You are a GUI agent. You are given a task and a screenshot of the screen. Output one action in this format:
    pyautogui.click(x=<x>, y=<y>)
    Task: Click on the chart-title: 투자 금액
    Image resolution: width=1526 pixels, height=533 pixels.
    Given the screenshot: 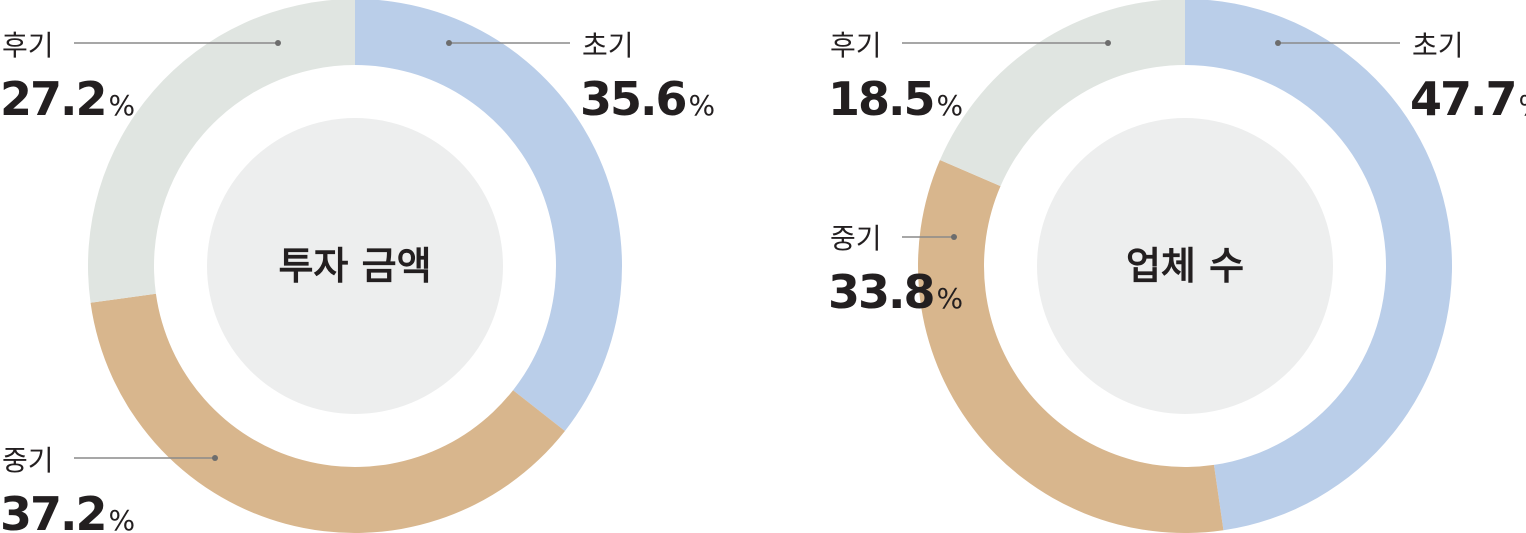 What is the action you would take?
    pyautogui.click(x=354, y=266)
    